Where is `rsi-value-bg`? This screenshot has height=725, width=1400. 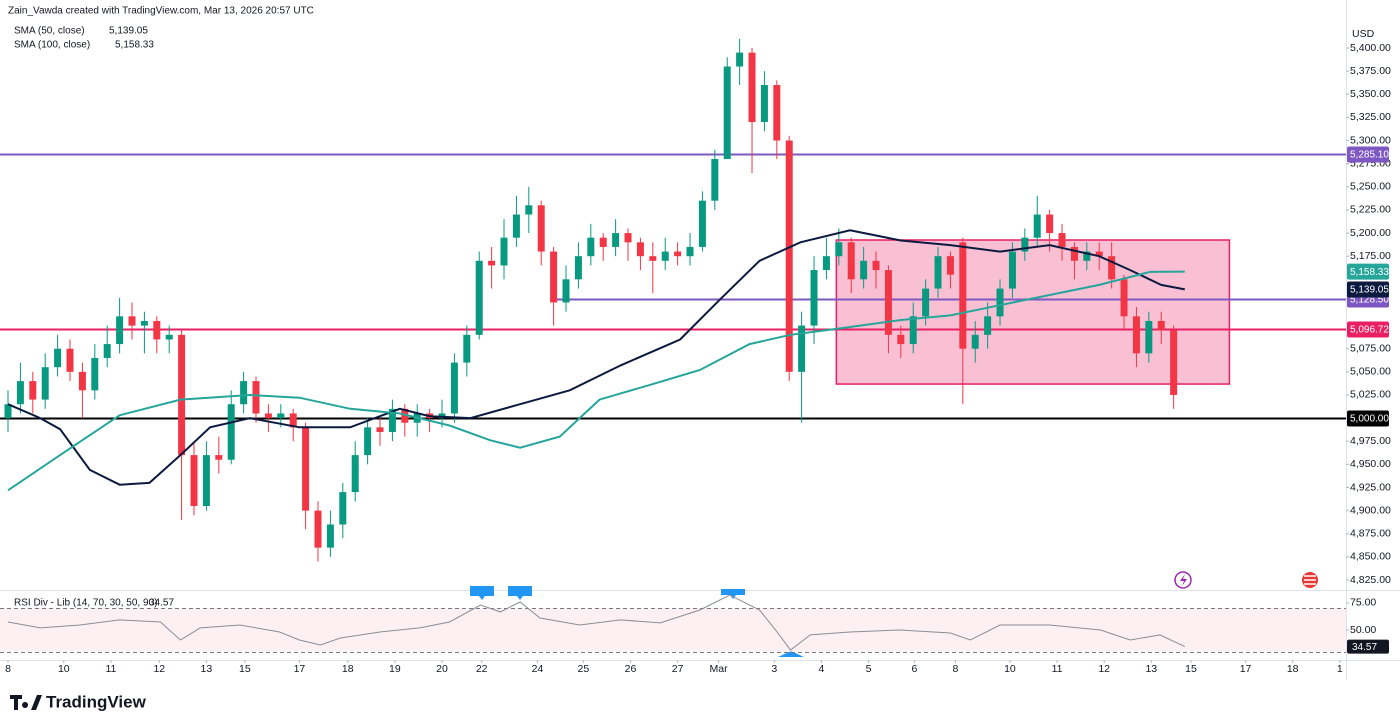
rsi-value-bg is located at coordinates (1368, 646).